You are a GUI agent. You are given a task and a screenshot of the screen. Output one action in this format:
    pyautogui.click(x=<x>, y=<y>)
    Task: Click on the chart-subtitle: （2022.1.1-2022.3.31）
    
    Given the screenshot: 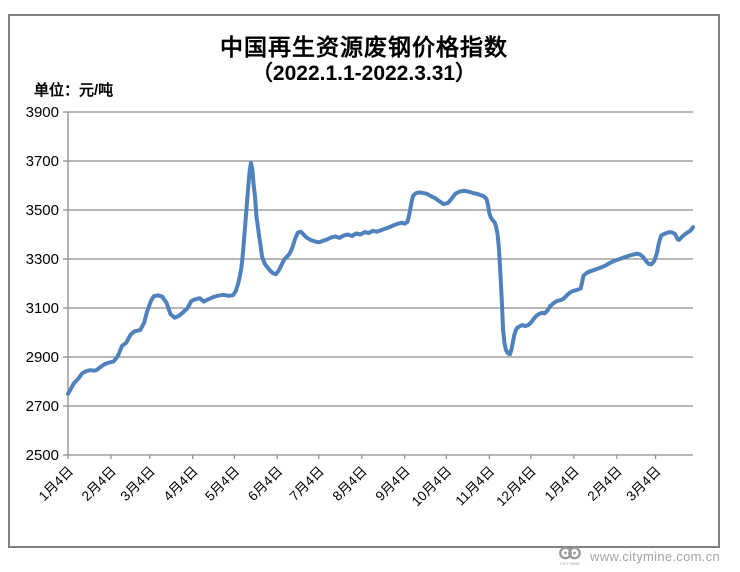 What is the action you would take?
    pyautogui.click(x=364, y=73)
    